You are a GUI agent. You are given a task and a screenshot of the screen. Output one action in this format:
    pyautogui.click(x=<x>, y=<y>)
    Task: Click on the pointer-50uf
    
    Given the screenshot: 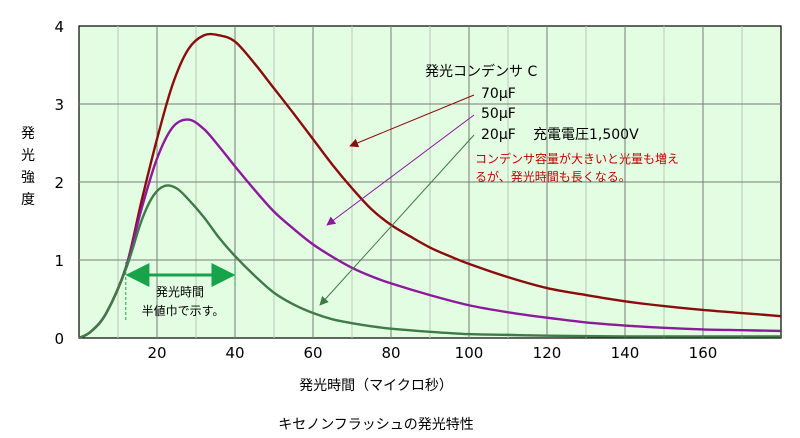 What is the action you would take?
    pyautogui.click(x=400, y=170)
    